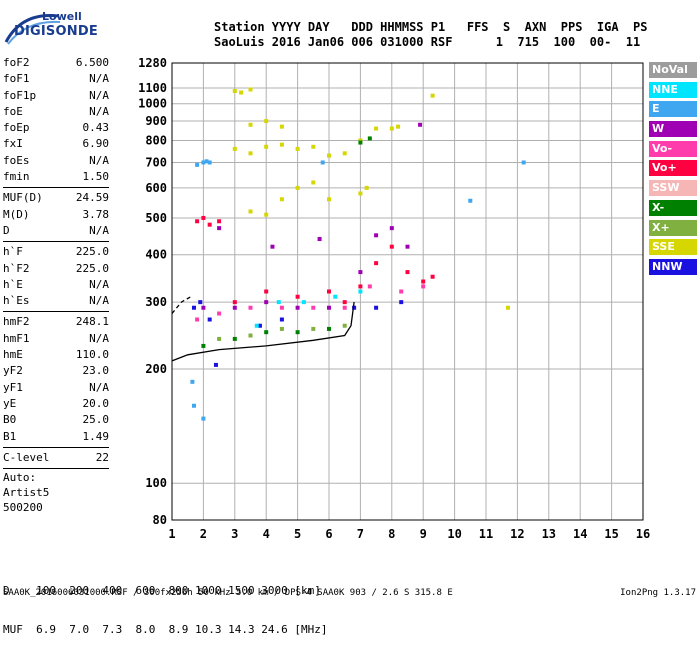  Describe the element at coordinates (673, 129) in the screenshot. I see `legend-item: W` at that location.